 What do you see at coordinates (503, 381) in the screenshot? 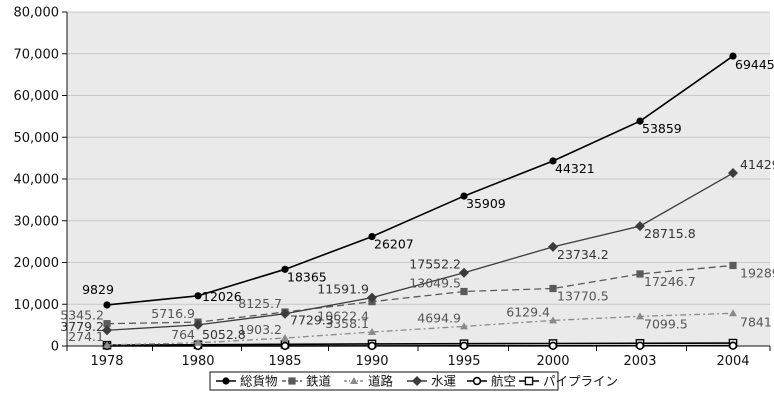
I see `legend-label: 航空` at bounding box center [503, 381].